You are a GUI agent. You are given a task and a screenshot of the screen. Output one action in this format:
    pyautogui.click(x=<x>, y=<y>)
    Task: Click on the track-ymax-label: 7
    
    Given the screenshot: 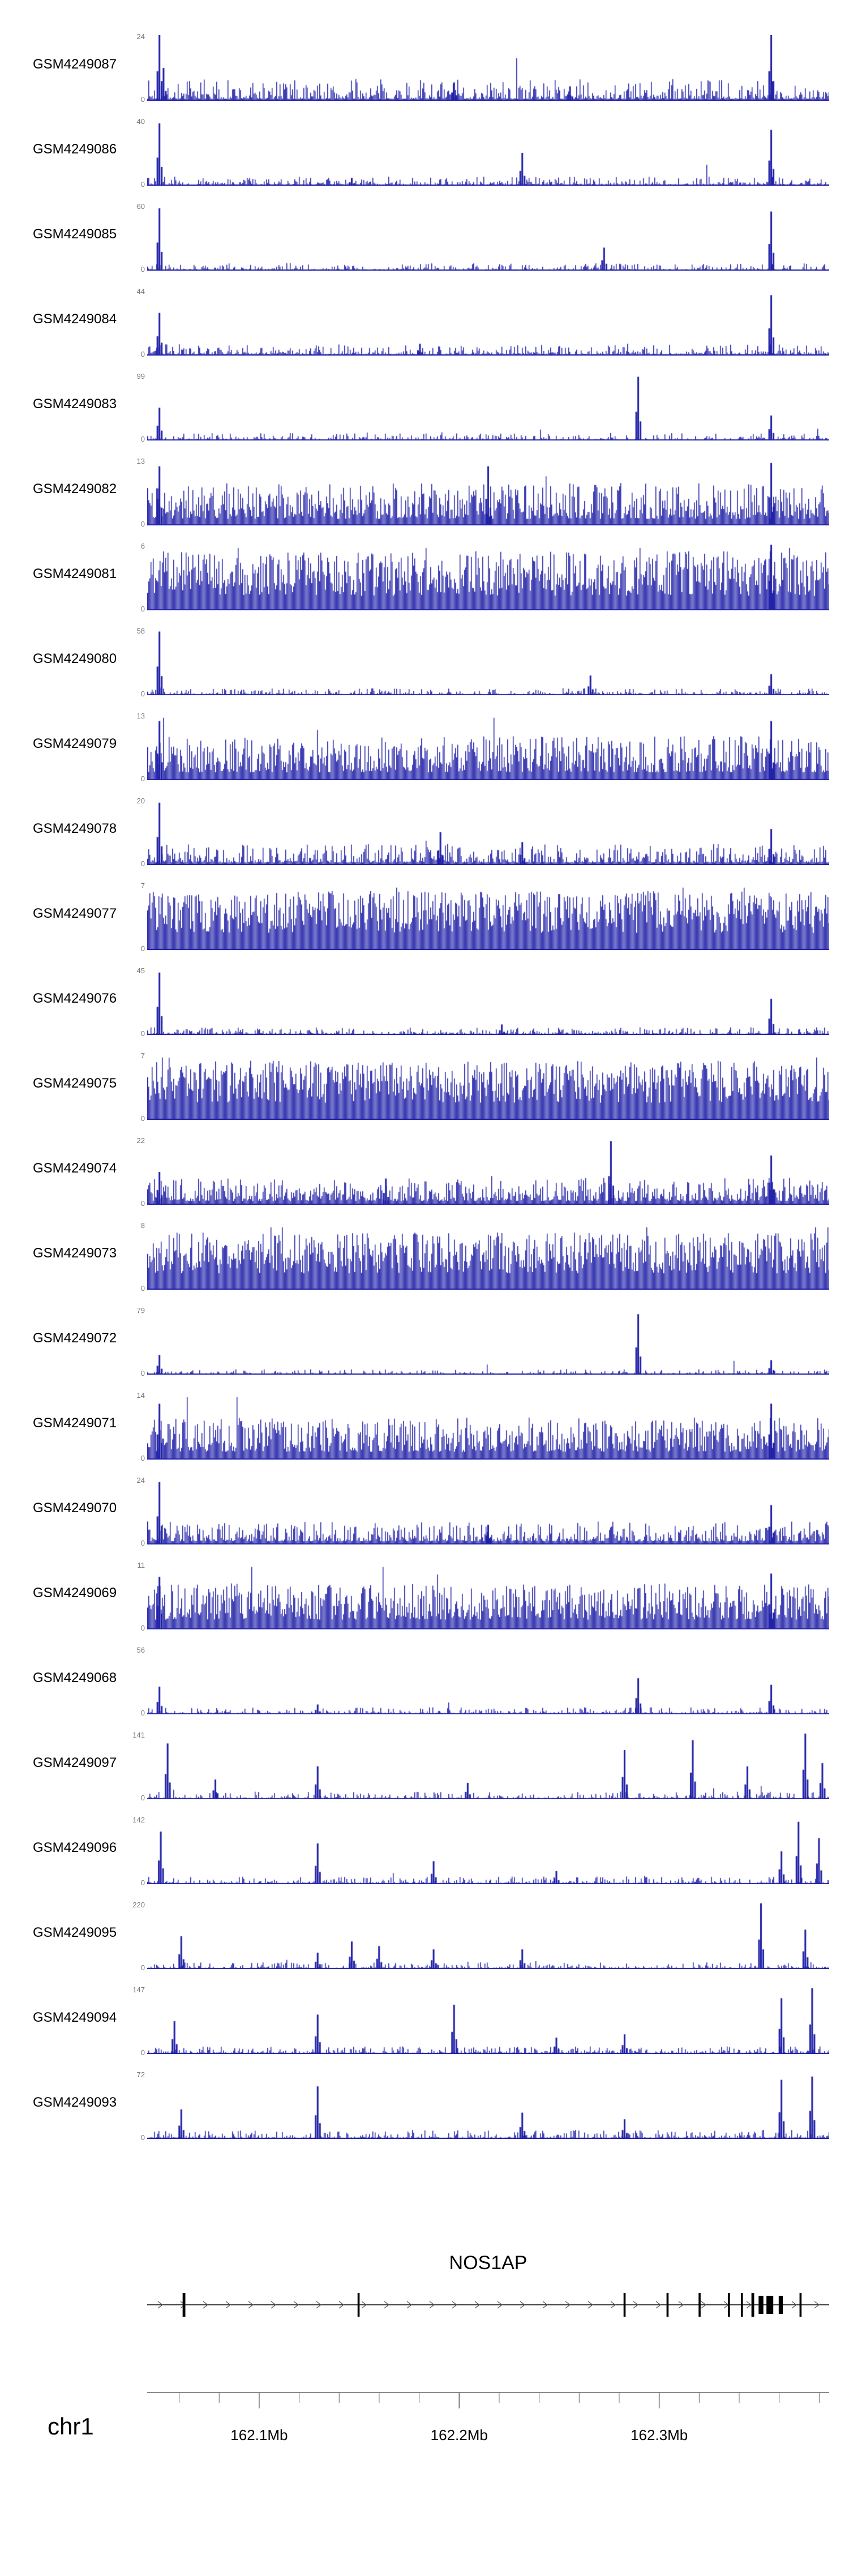 What is the action you would take?
    pyautogui.click(x=142, y=886)
    